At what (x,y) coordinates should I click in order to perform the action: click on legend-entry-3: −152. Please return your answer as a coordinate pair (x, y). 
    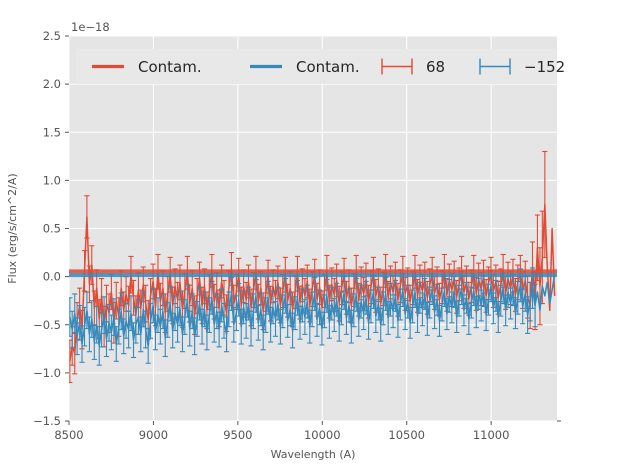
    Looking at the image, I should click on (522, 67).